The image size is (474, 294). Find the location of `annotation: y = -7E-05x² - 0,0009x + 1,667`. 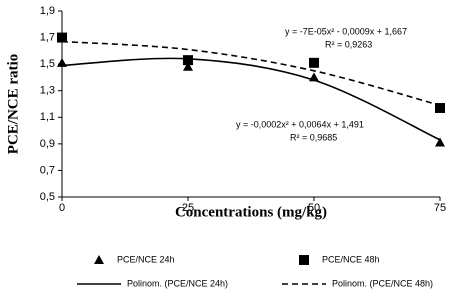

annotation: y = -7E-05x² - 0,0009x + 1,667 is located at coordinates (346, 31).